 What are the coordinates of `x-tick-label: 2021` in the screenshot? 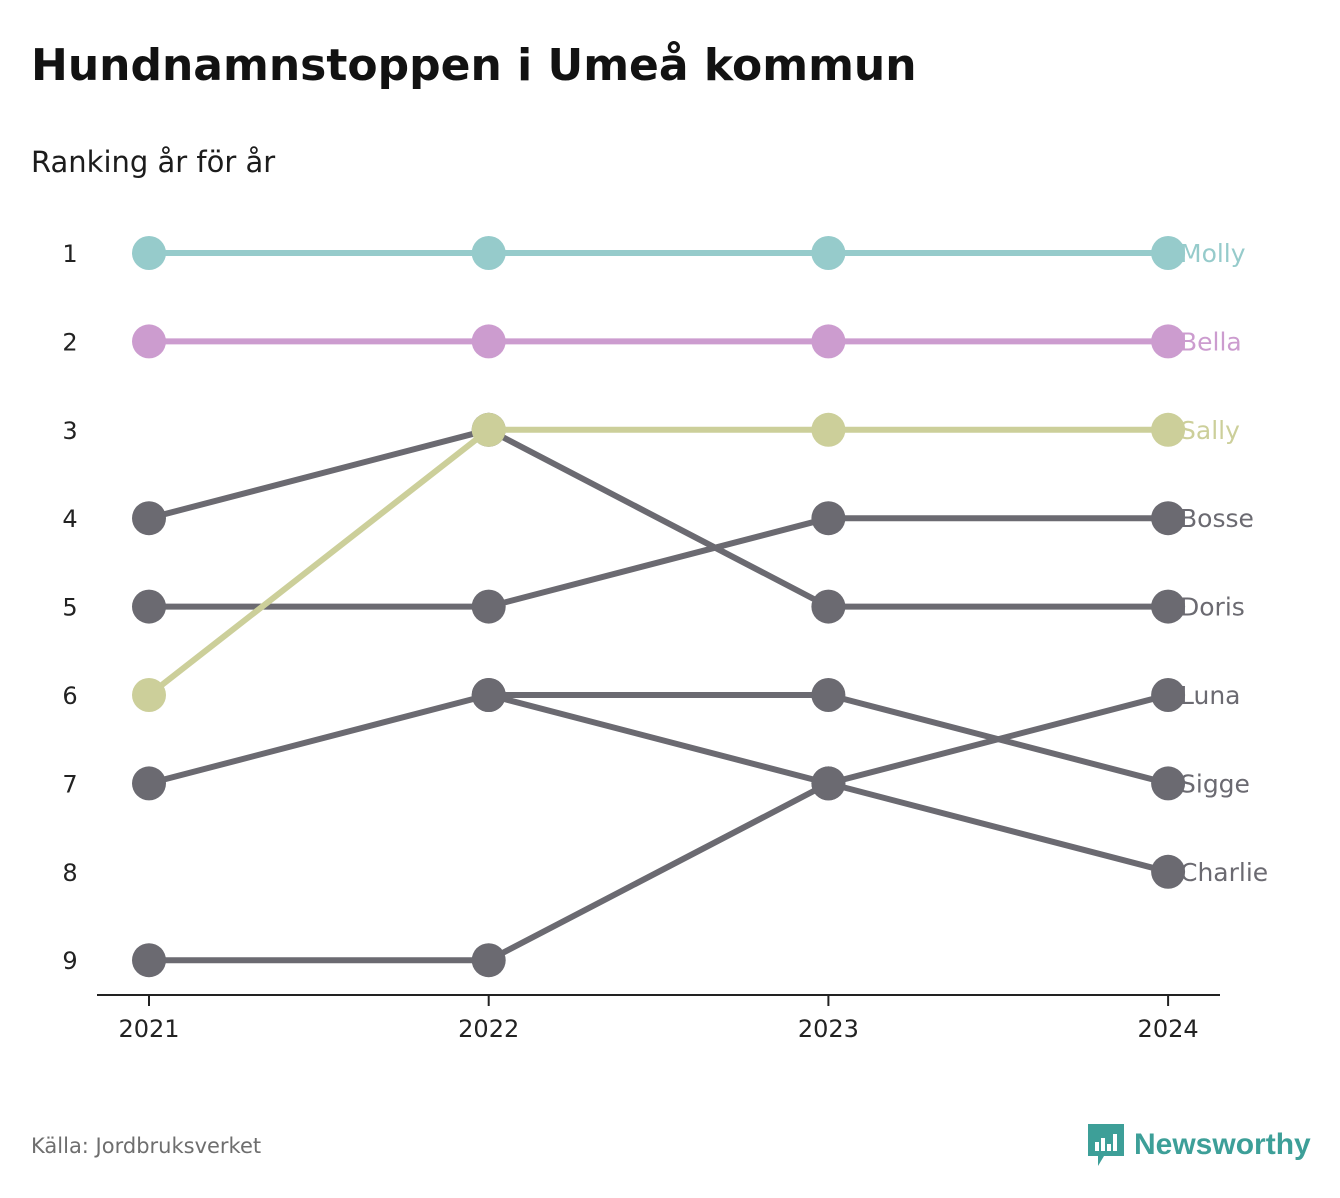 It's located at (148, 1029).